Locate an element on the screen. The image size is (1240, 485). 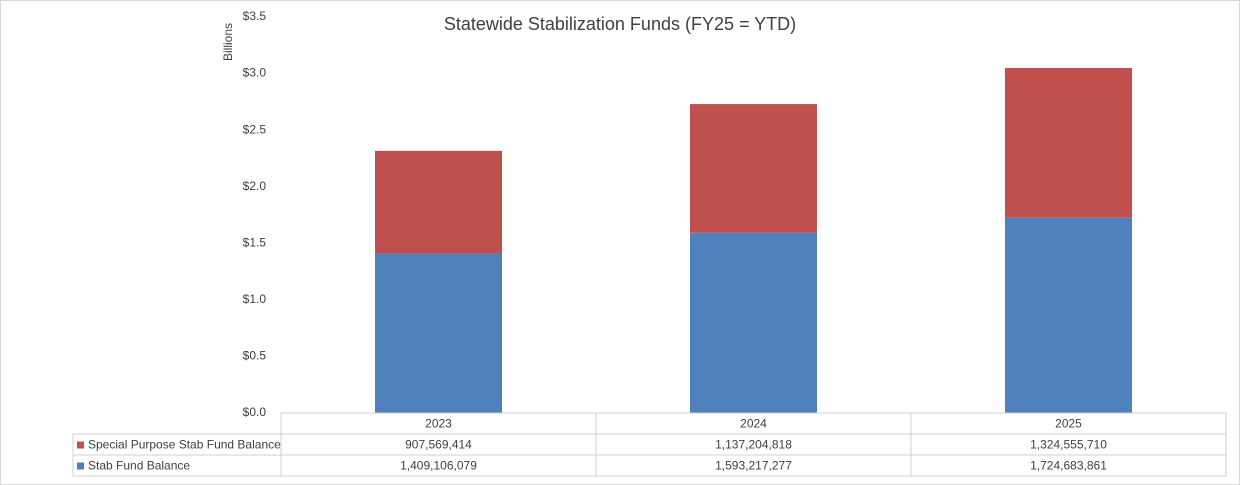
x-tick-label: 2025 is located at coordinates (1068, 424).